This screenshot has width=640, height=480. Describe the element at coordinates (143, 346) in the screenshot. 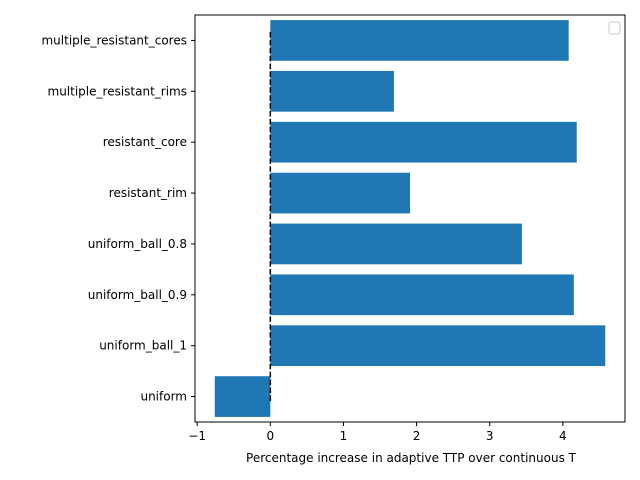

I see `y-tick-label: uniform_ball_1` at that location.